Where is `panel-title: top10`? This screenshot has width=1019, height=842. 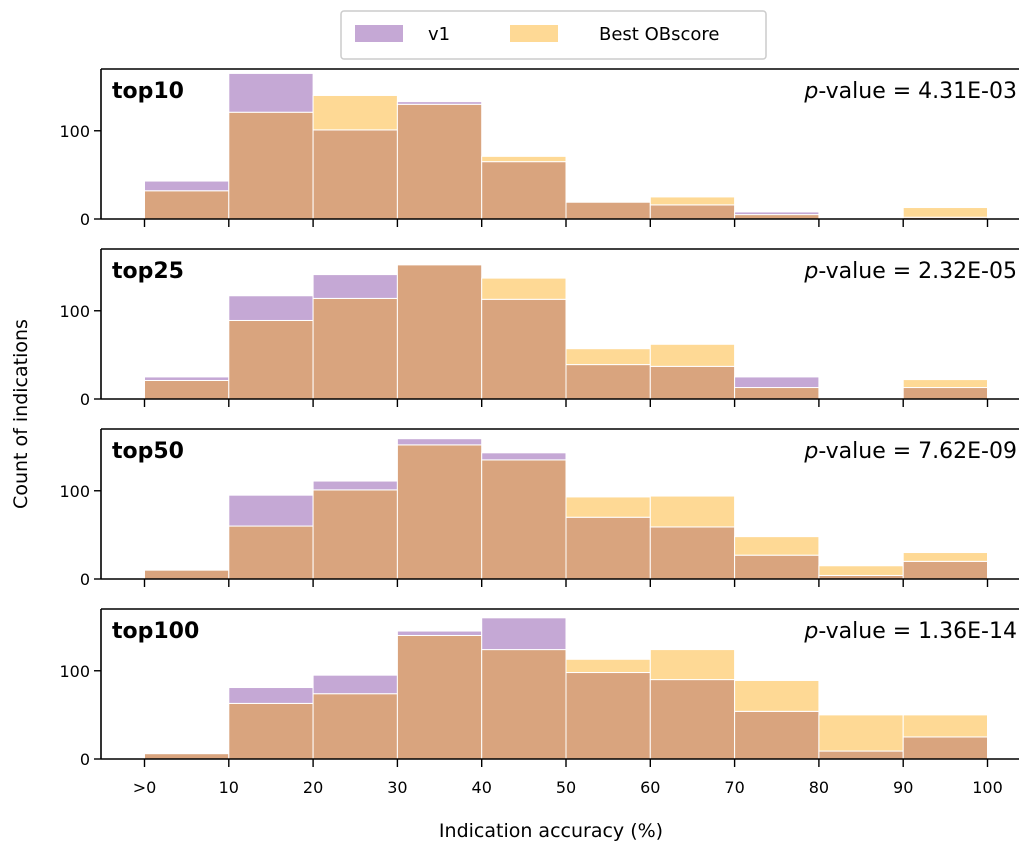
panel-title: top10 is located at coordinates (148, 91).